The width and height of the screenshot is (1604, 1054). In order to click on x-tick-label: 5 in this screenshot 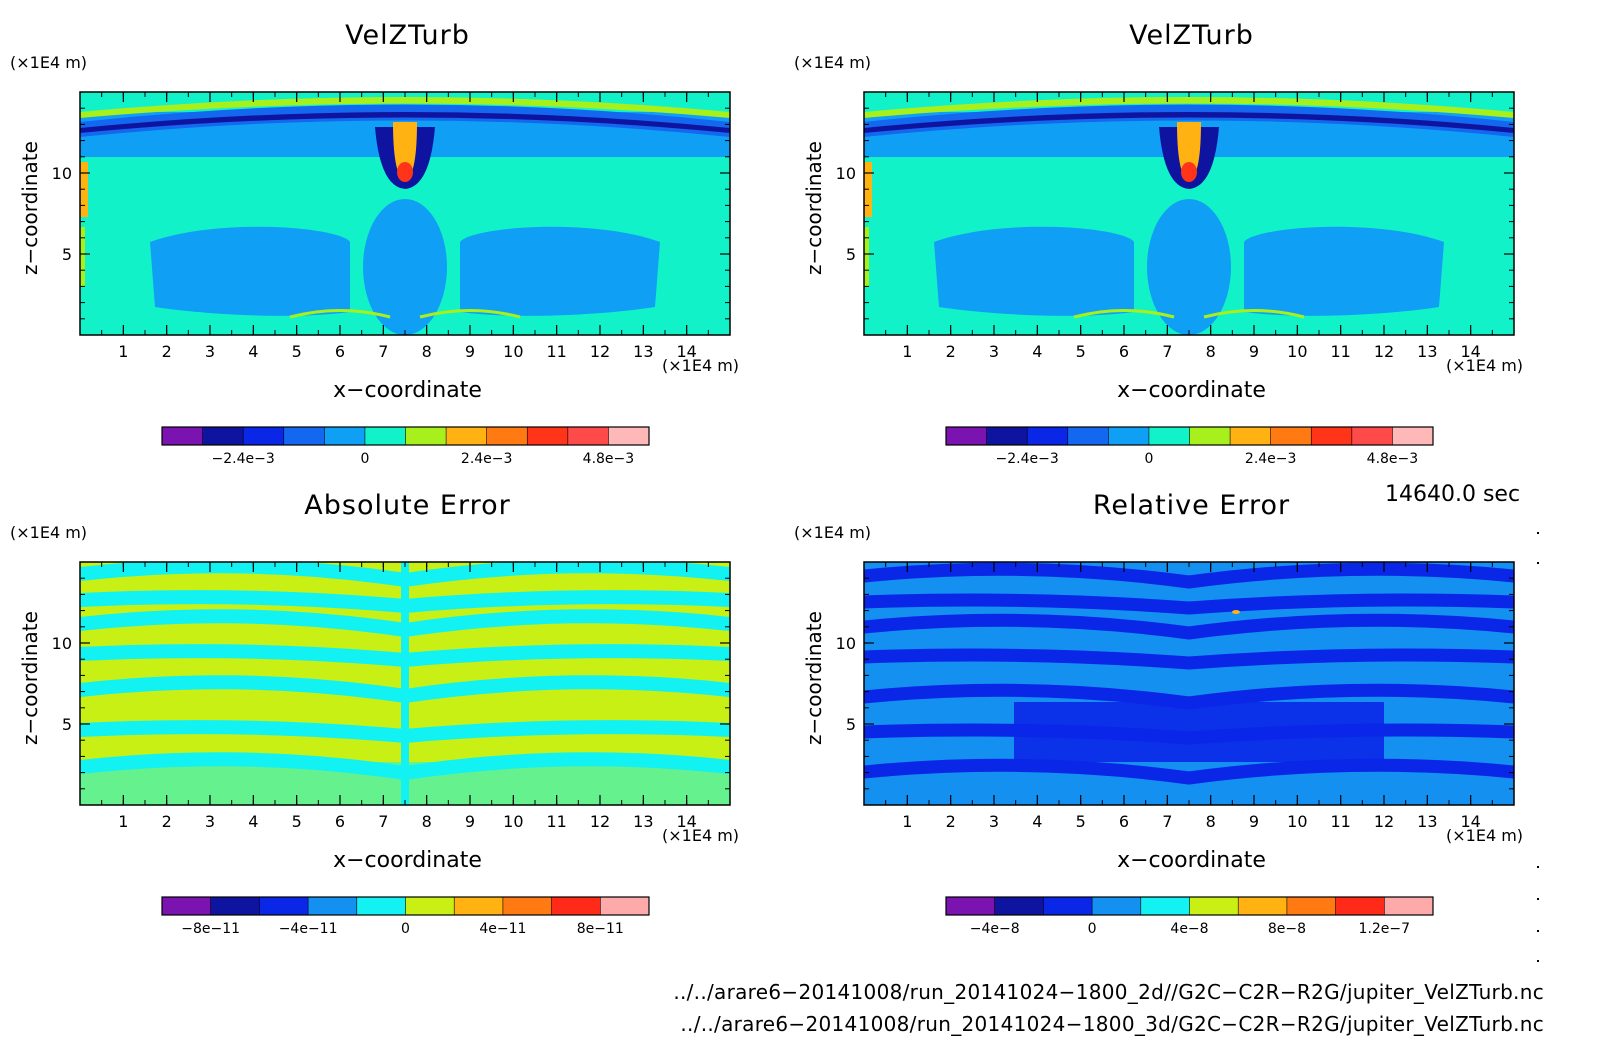, I will do `click(1081, 351)`.